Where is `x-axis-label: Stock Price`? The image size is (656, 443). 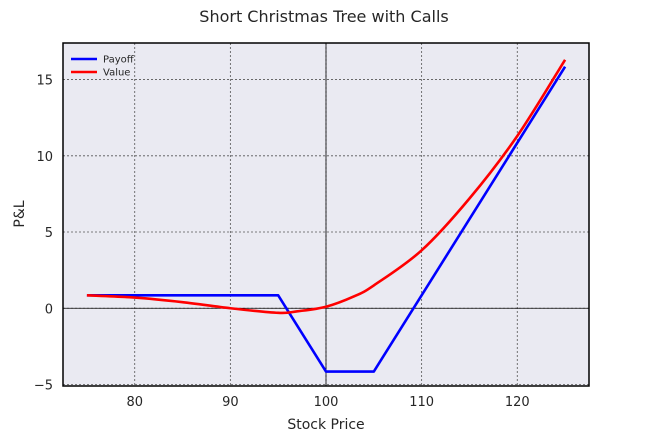 x-axis-label: Stock Price is located at coordinates (325, 425).